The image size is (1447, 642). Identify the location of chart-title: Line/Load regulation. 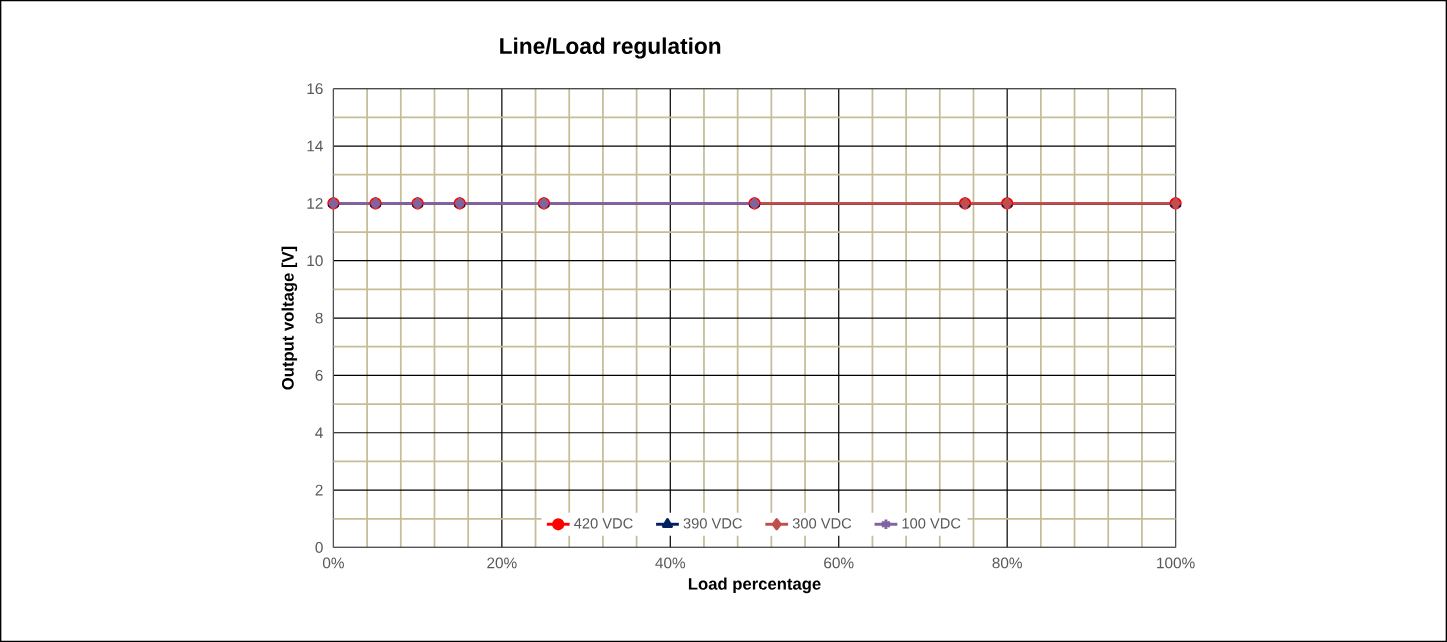
(610, 48).